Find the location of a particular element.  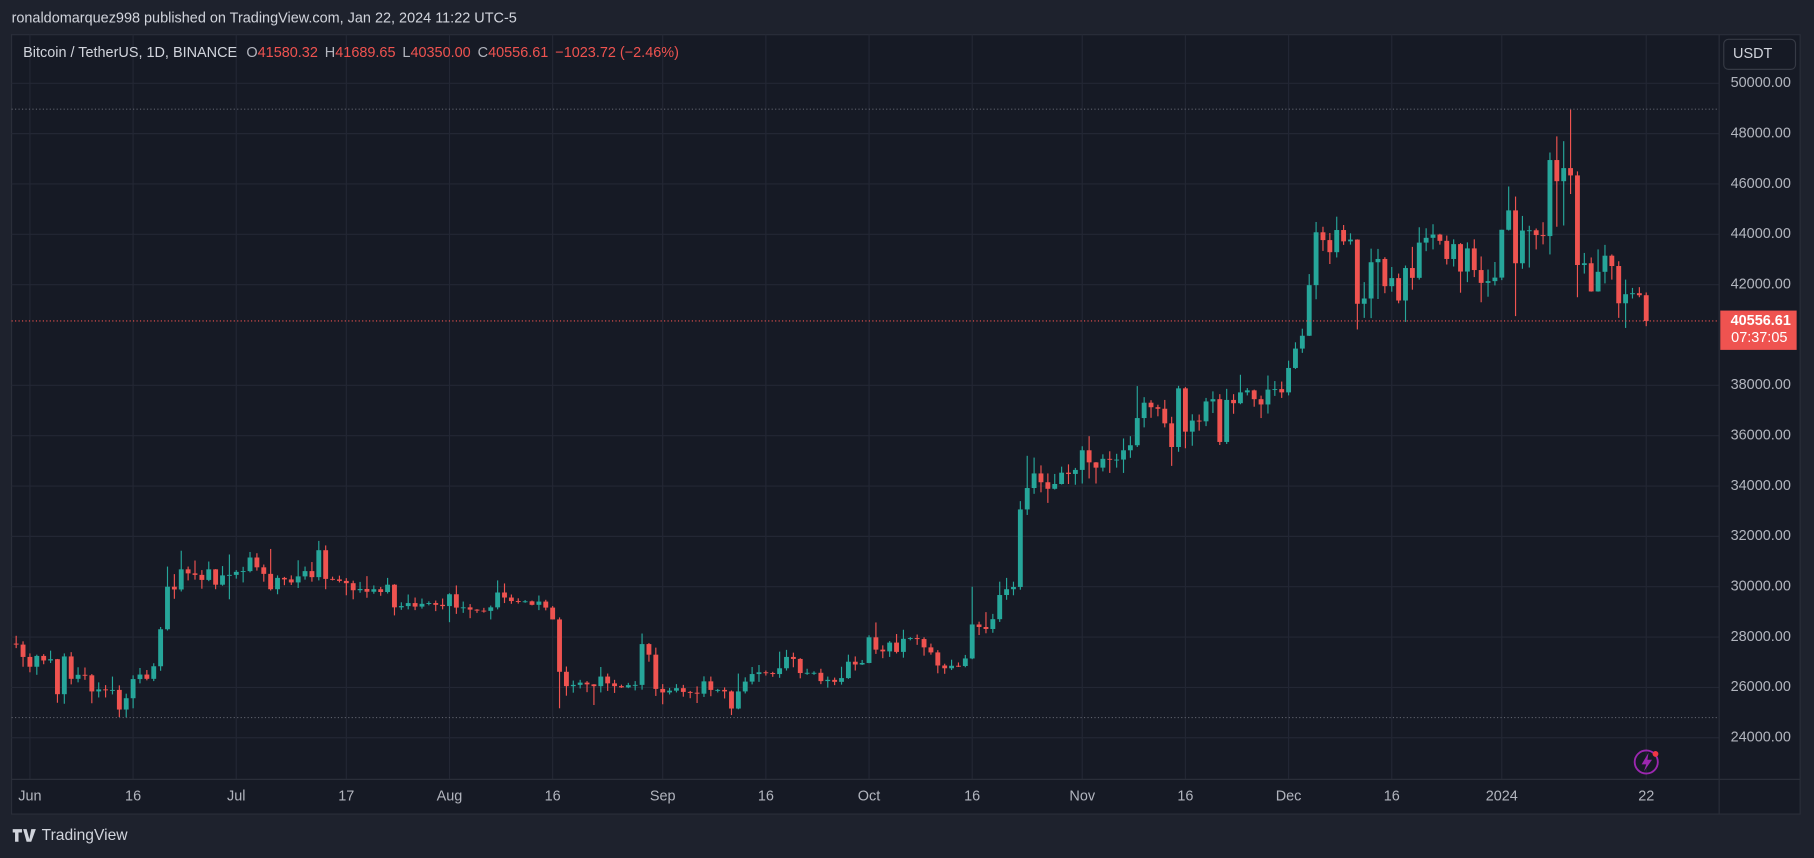

x-tick-label: Oct is located at coordinates (869, 797).